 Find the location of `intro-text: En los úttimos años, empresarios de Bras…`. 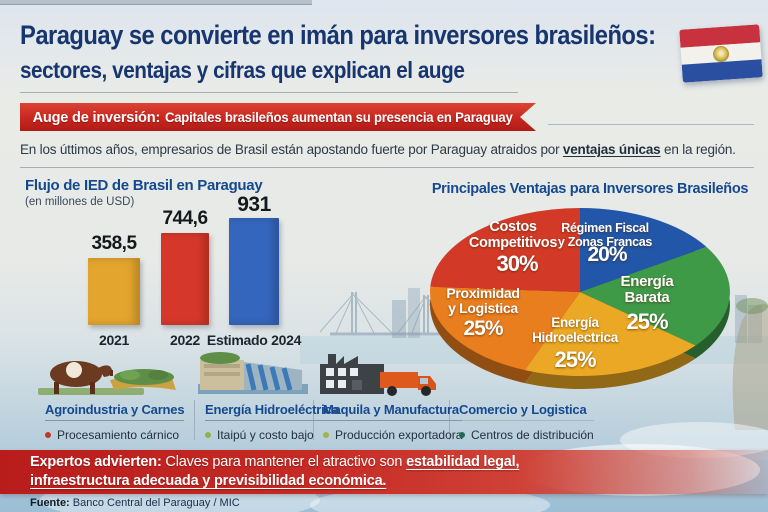

intro-text: En los úttimos años, empresarios de Bras… is located at coordinates (385, 149).